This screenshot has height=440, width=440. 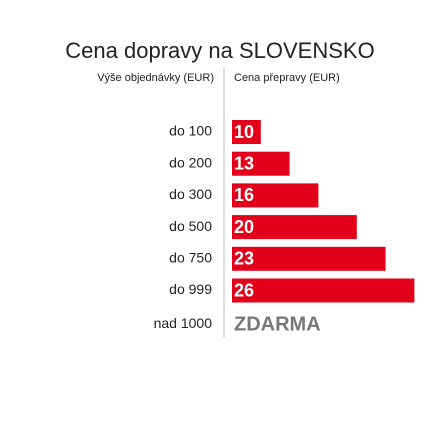 What do you see at coordinates (183, 323) in the screenshot?
I see `category-label: nad 1000` at bounding box center [183, 323].